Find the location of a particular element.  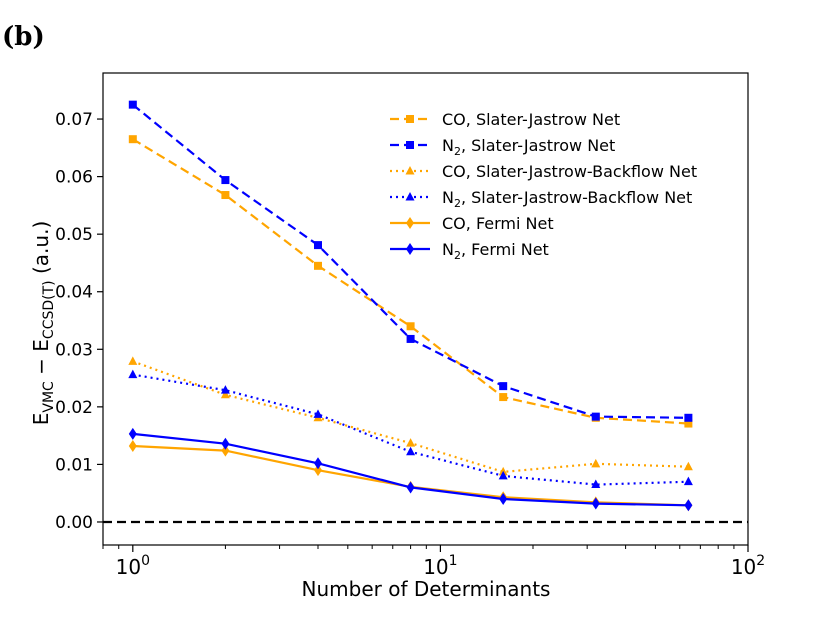

legend-entry-3: CO, Slater-Jastrow-Backflow Net is located at coordinates (543, 171).